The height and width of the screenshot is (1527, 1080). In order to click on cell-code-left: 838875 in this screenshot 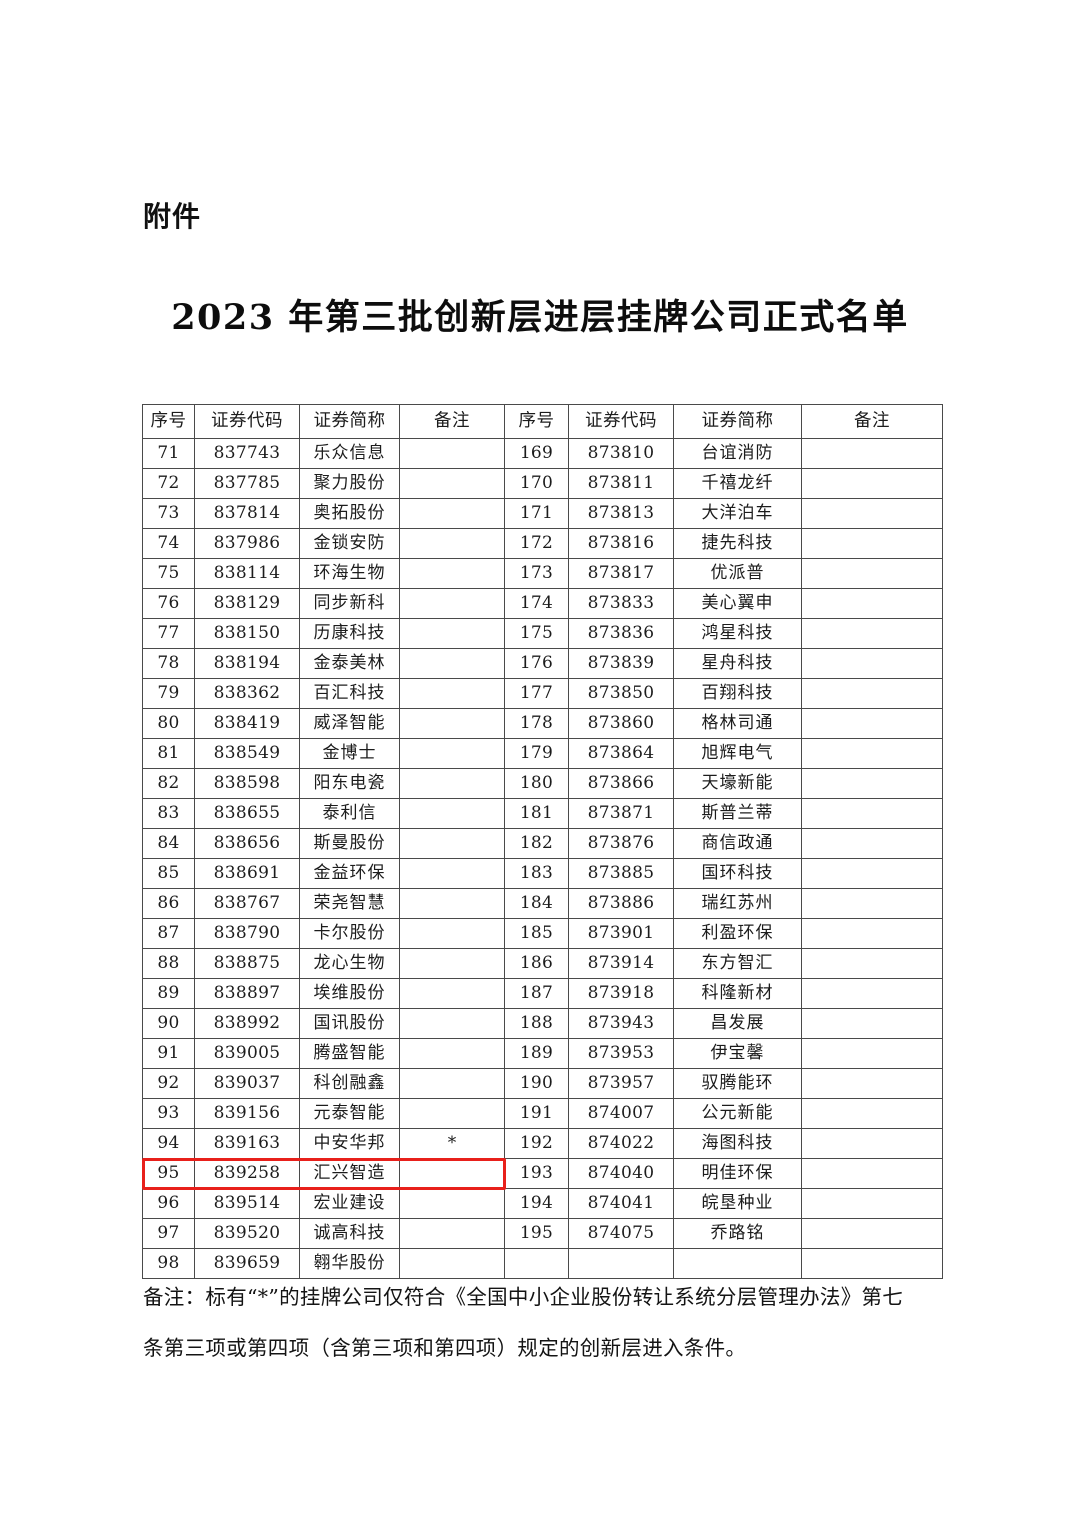, I will do `click(247, 963)`.